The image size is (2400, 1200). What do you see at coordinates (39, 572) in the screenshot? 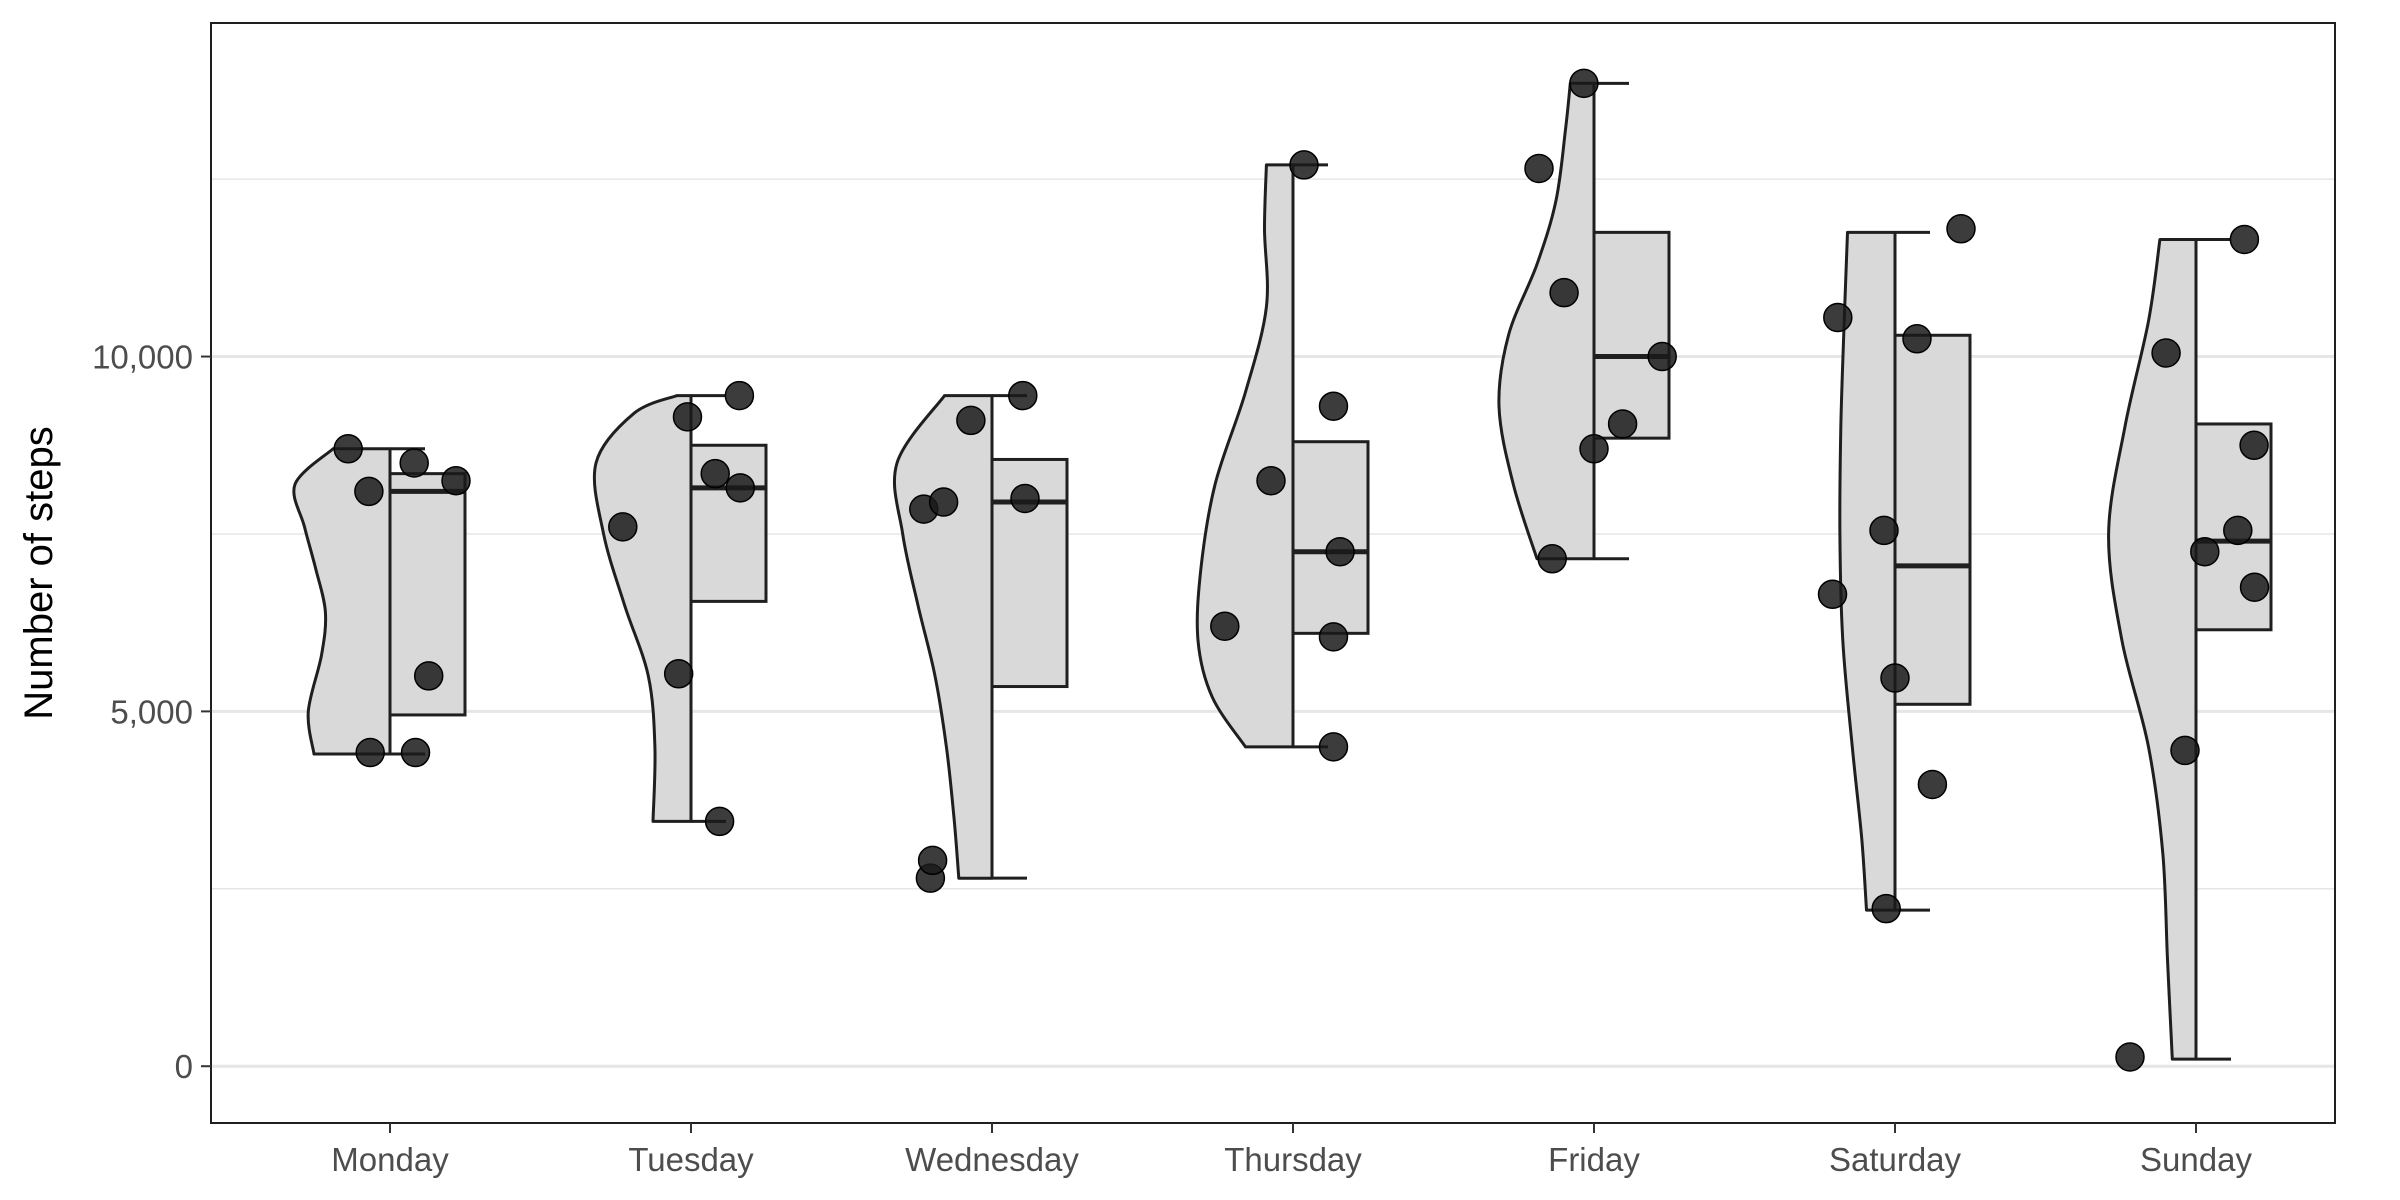
I see `y-axis-title: Number of steps` at bounding box center [39, 572].